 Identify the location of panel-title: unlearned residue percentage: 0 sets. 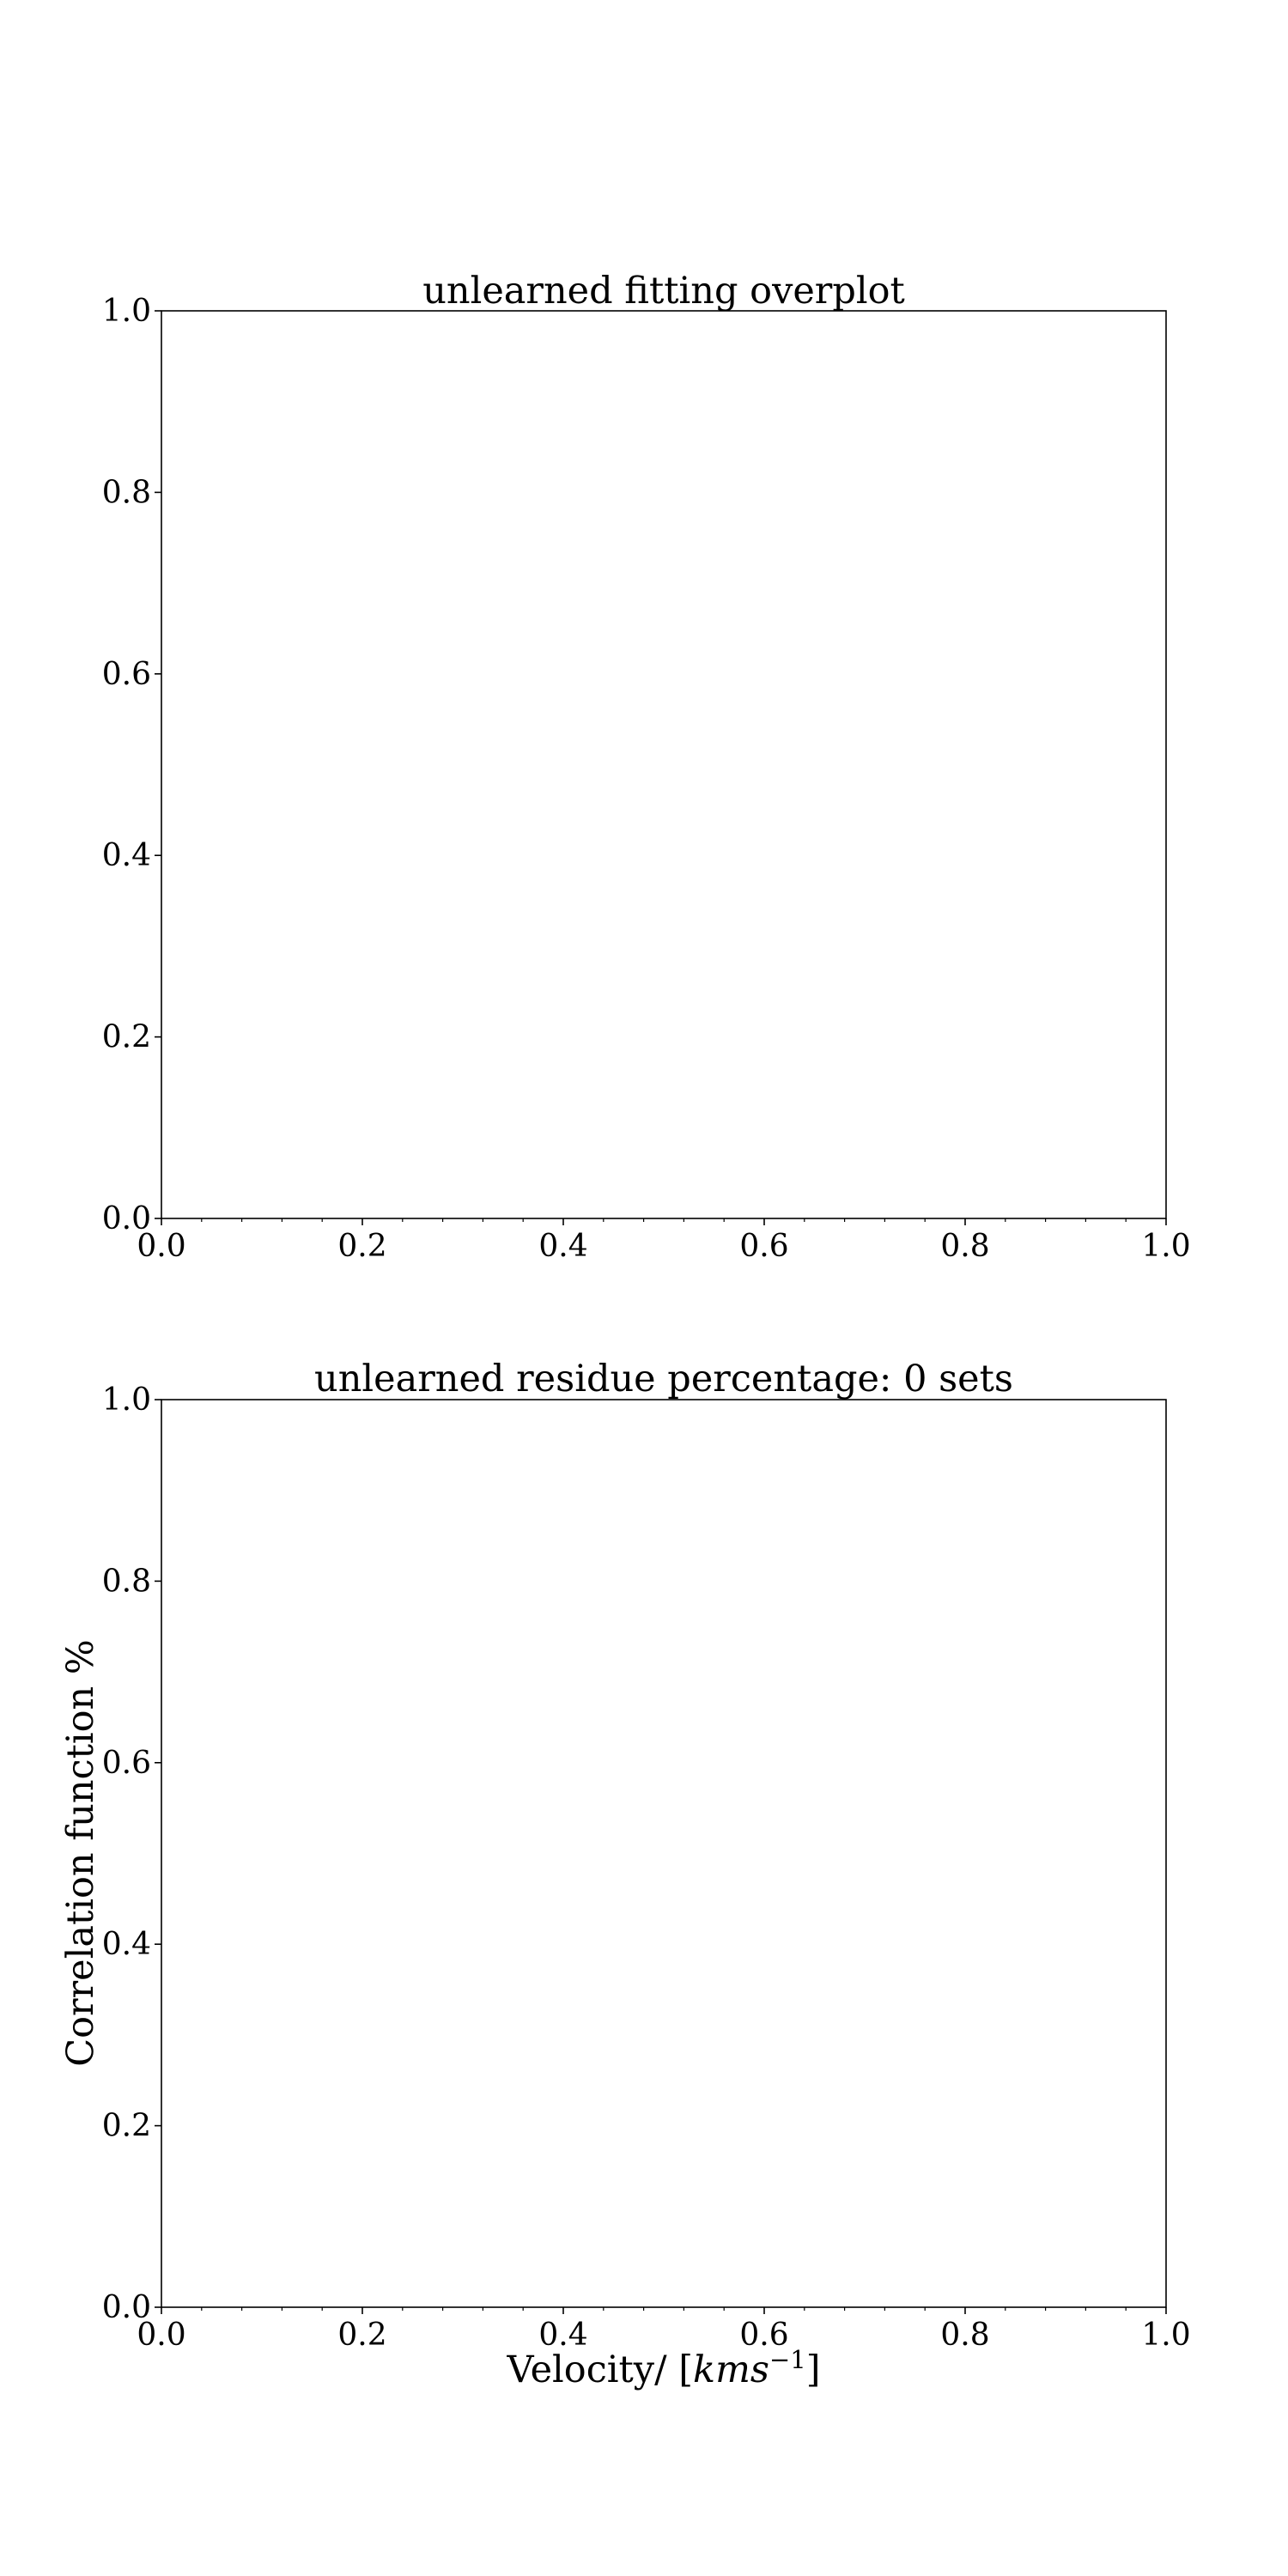
(663, 1379).